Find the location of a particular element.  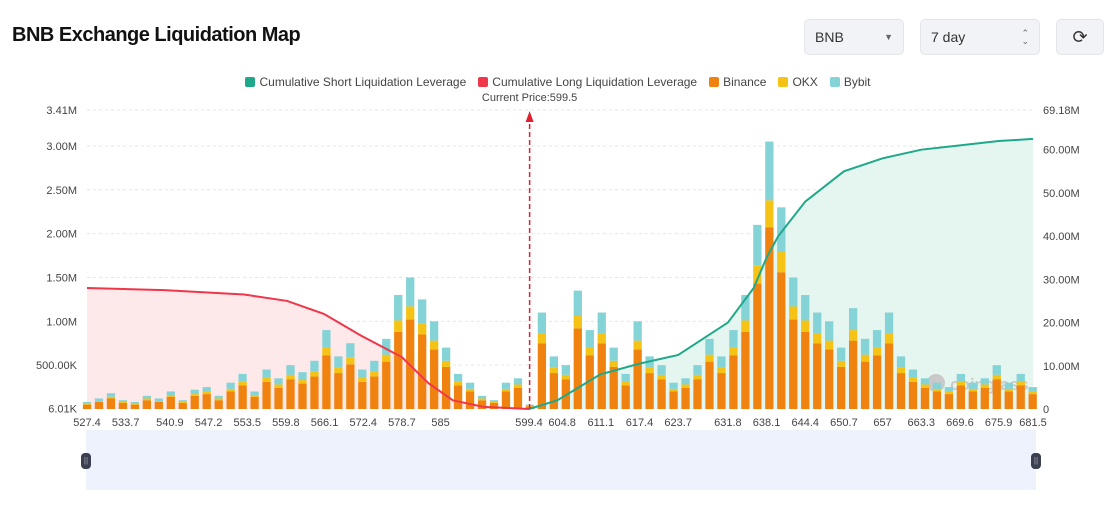

legend-swatch is located at coordinates (250, 82).